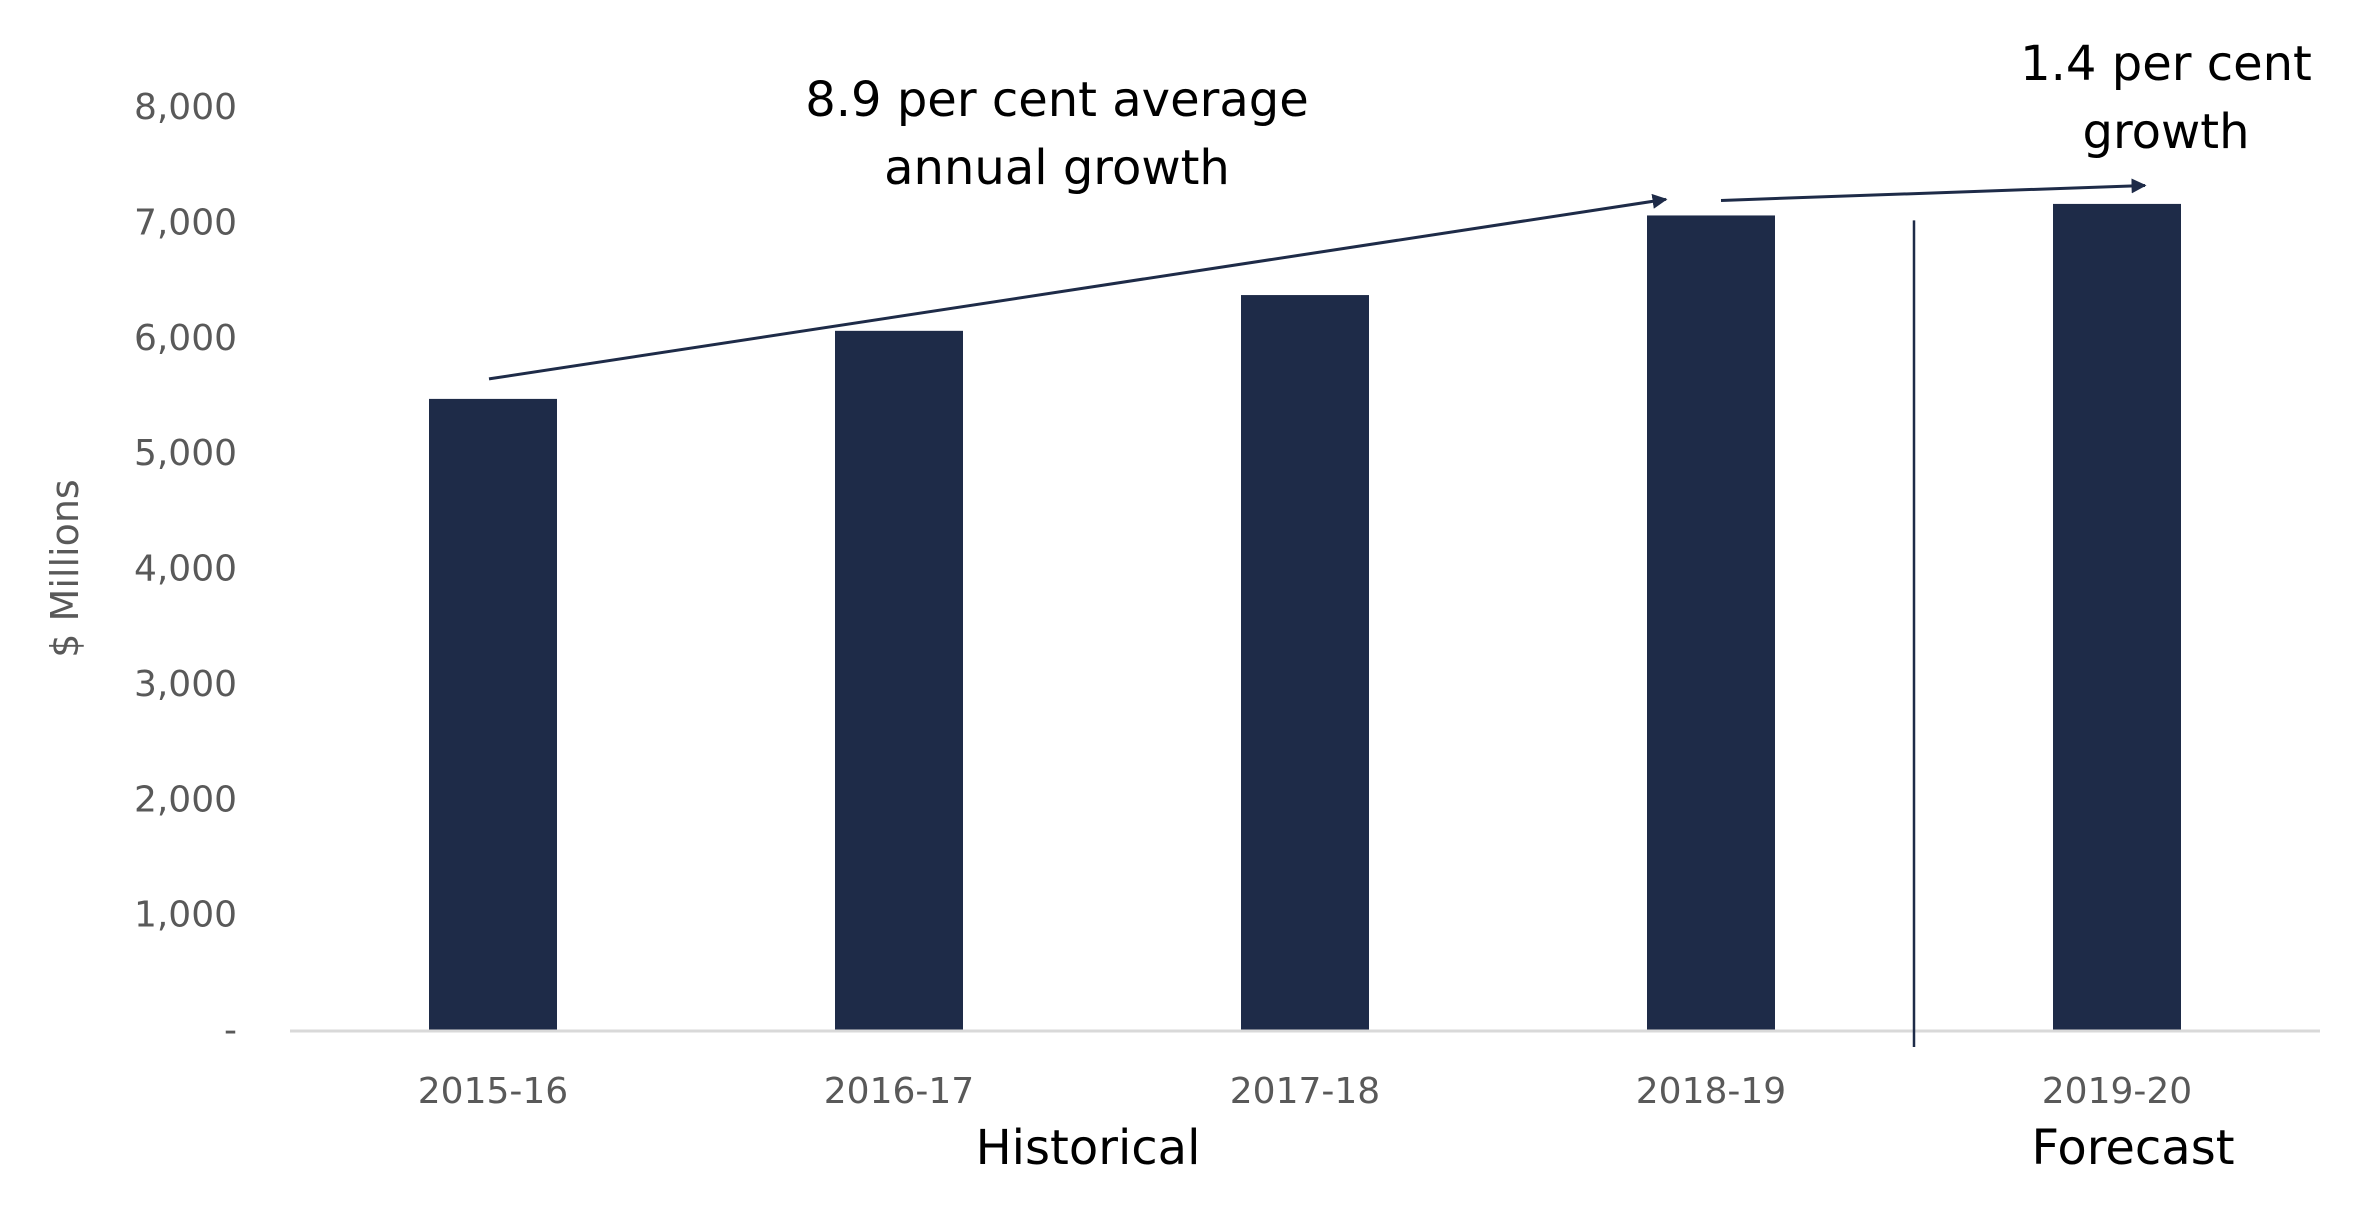 This screenshot has height=1213, width=2362. I want to click on y-tick-label: 4,000, so click(185, 569).